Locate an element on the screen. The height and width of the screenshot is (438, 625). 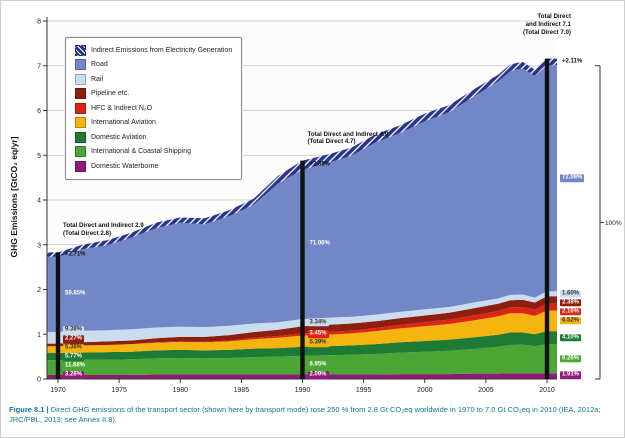
legend-item-shipping: International & Coastal Shipping is located at coordinates (153, 152).